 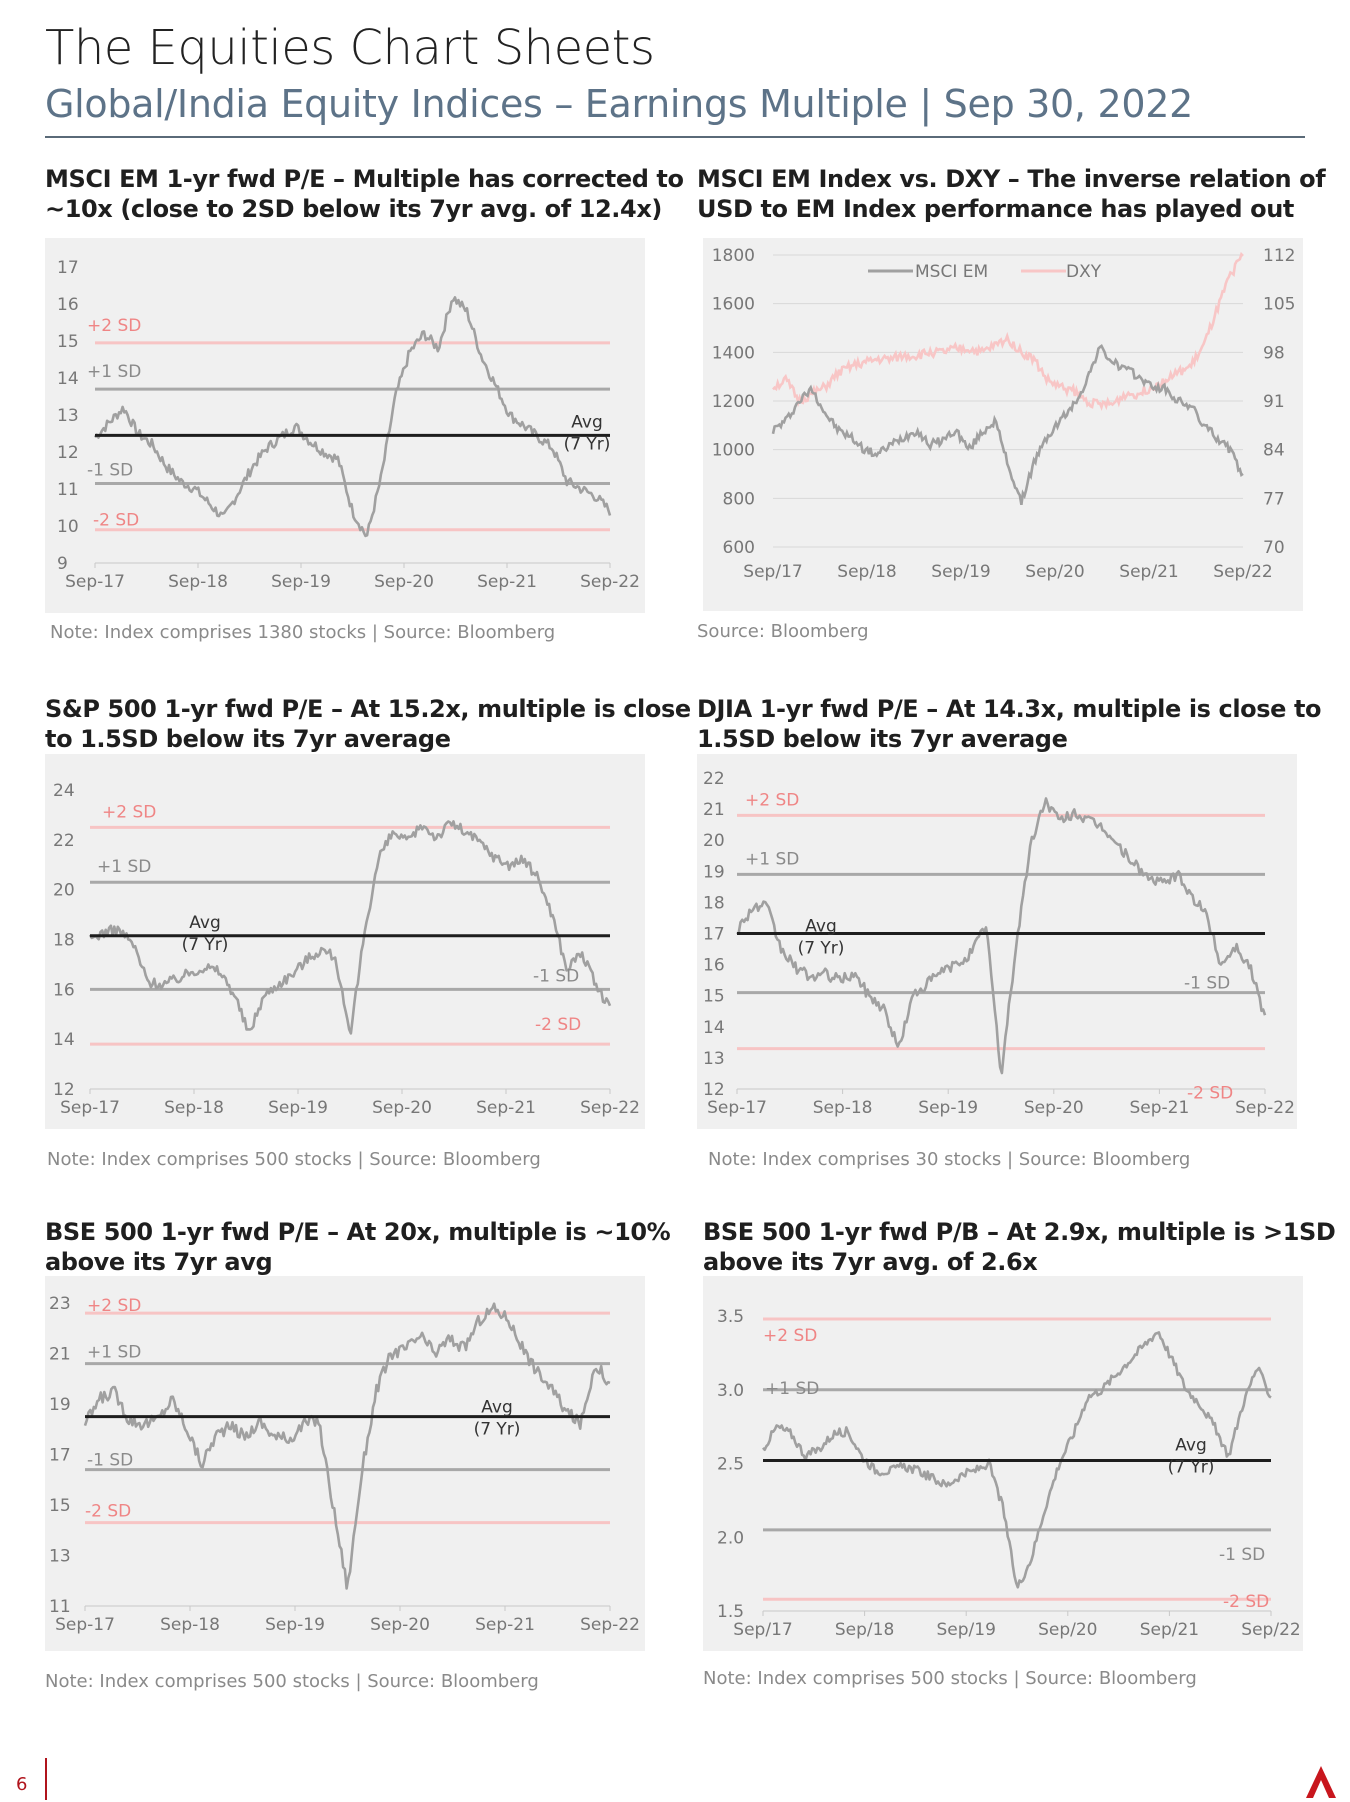 What do you see at coordinates (22, 1784) in the screenshot?
I see `page-number: 6` at bounding box center [22, 1784].